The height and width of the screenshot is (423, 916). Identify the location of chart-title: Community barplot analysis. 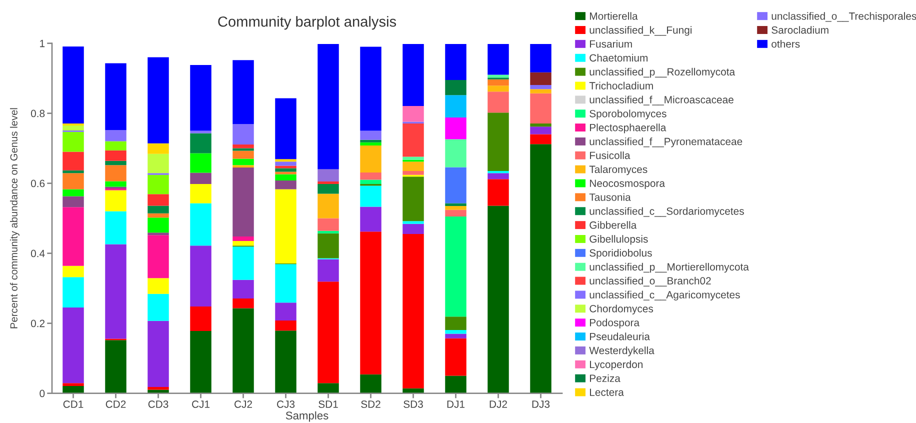
(307, 23).